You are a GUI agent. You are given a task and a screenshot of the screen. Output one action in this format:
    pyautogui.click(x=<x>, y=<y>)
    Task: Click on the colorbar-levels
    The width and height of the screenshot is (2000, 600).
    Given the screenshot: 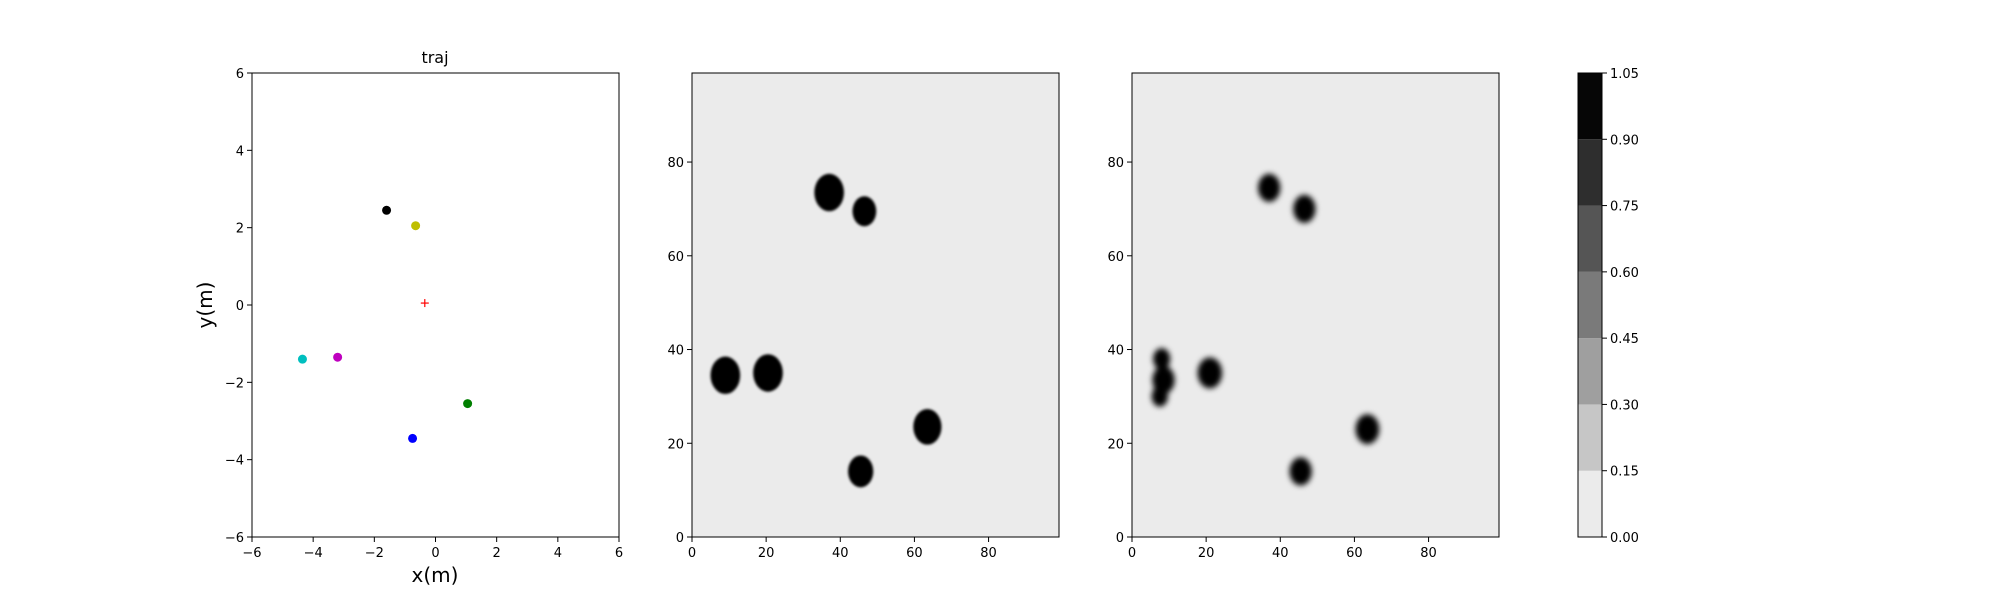 What is the action you would take?
    pyautogui.click(x=1590, y=305)
    